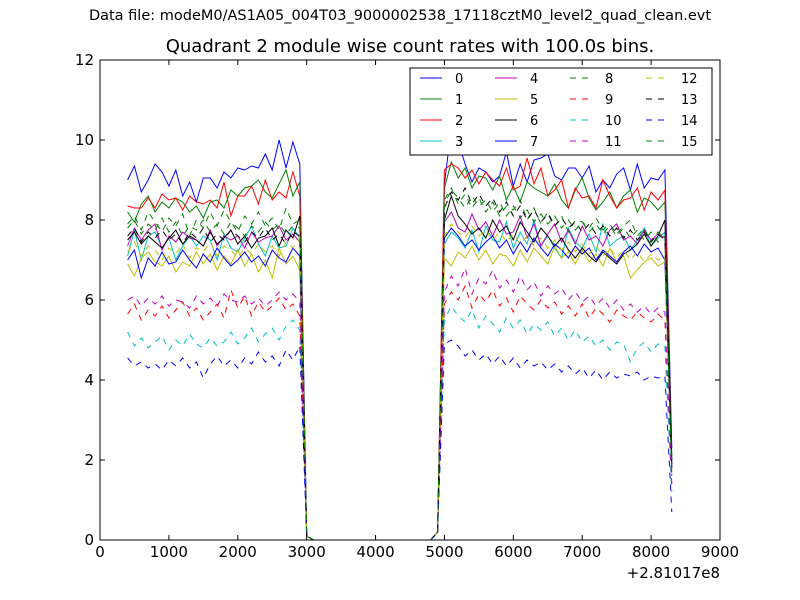 This screenshot has height=600, width=800. What do you see at coordinates (375, 552) in the screenshot?
I see `x-tick-label: 4000` at bounding box center [375, 552].